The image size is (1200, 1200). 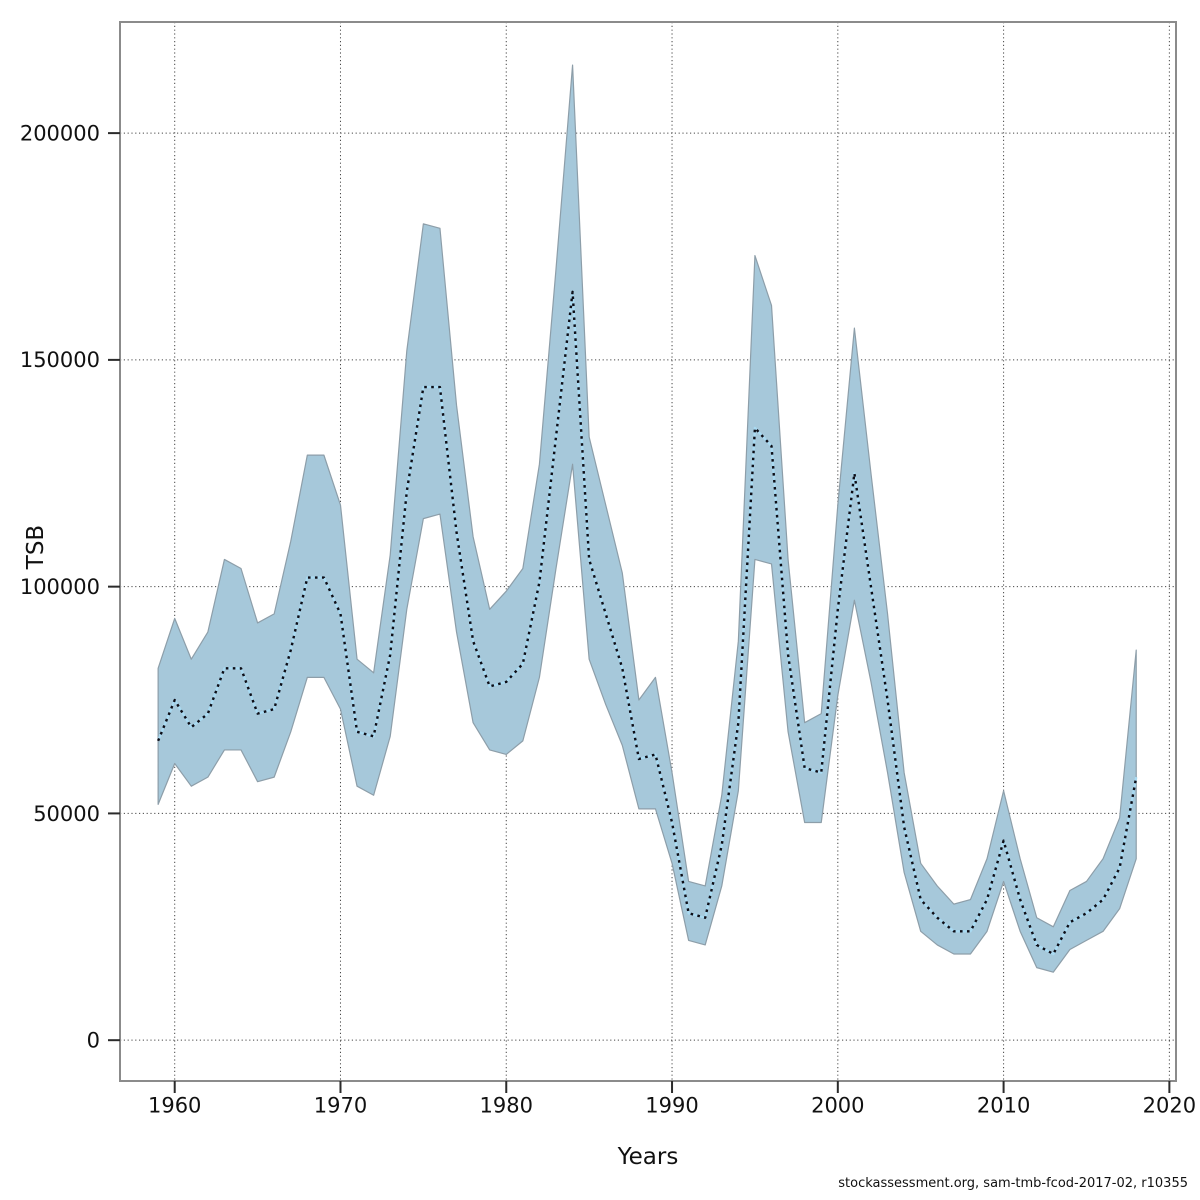 What do you see at coordinates (60, 133) in the screenshot?
I see `y-tick-label: 200000` at bounding box center [60, 133].